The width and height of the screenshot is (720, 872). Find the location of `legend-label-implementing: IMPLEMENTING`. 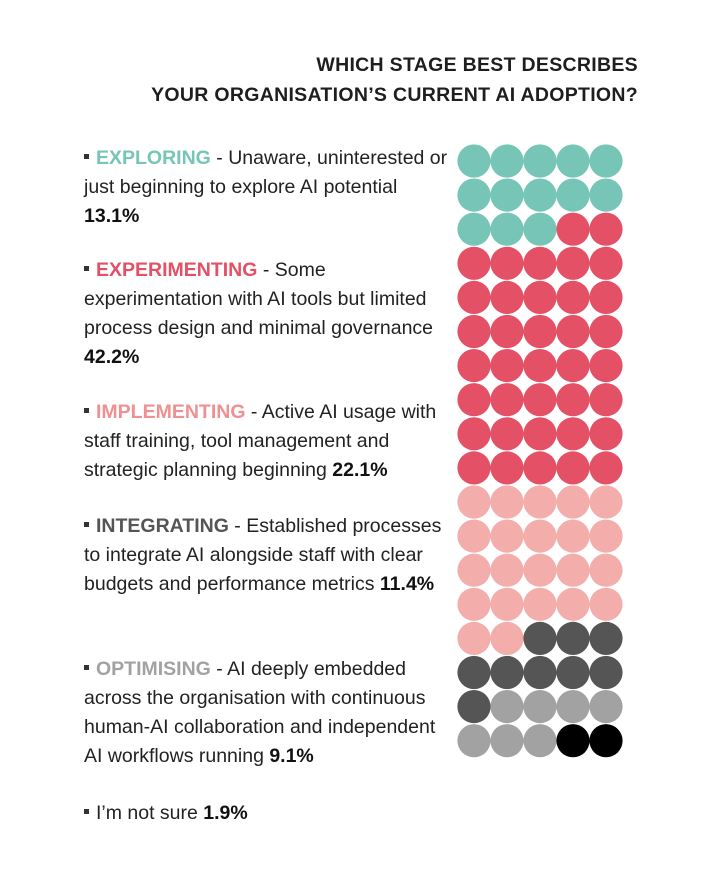

legend-label-implementing: IMPLEMENTING is located at coordinates (171, 412).